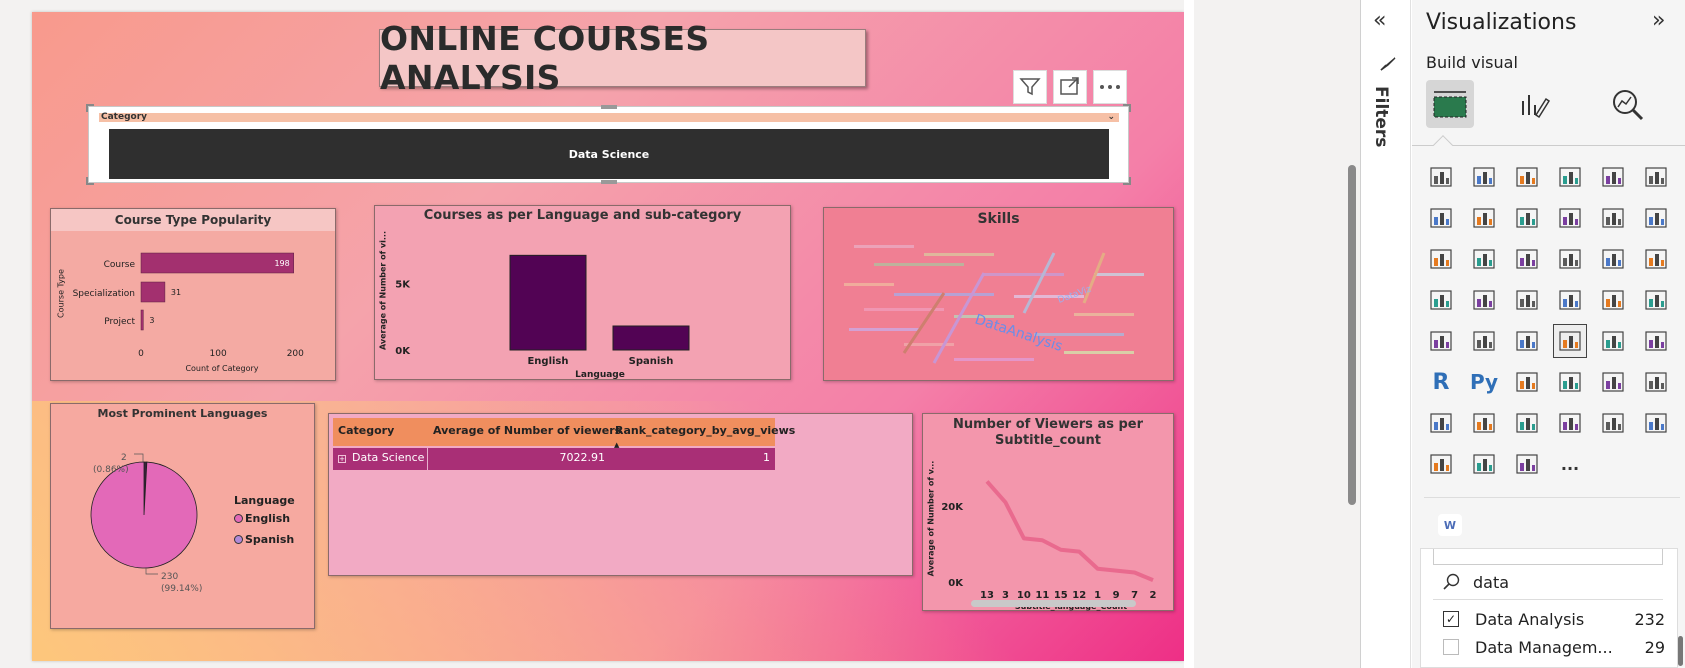  I want to click on waterfall-icon, so click(1484, 259).